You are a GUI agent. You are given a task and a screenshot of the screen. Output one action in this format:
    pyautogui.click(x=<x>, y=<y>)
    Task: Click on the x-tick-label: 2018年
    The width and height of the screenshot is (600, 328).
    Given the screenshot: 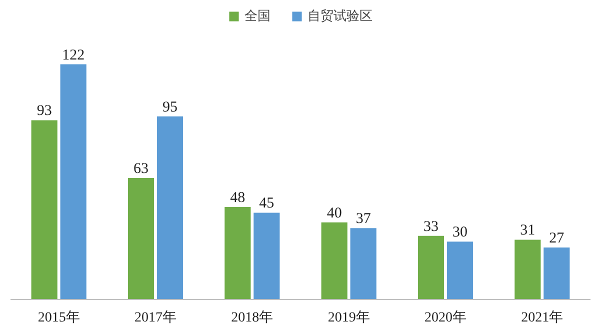 What is the action you would take?
    pyautogui.click(x=252, y=318)
    